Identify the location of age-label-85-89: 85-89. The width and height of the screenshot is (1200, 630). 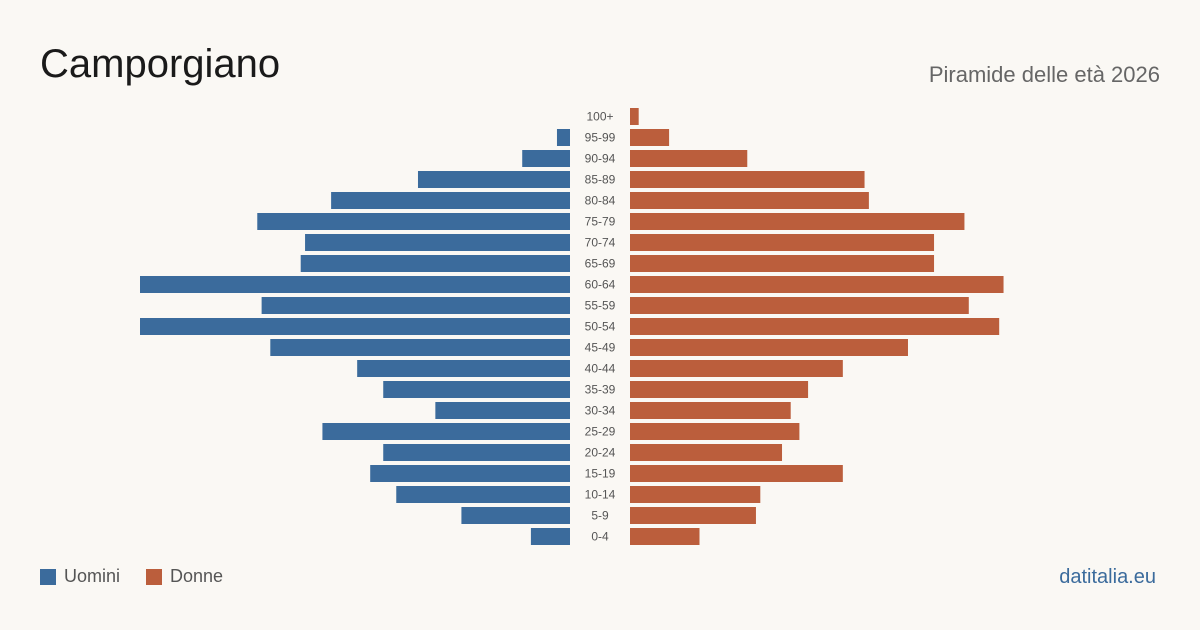
(600, 180).